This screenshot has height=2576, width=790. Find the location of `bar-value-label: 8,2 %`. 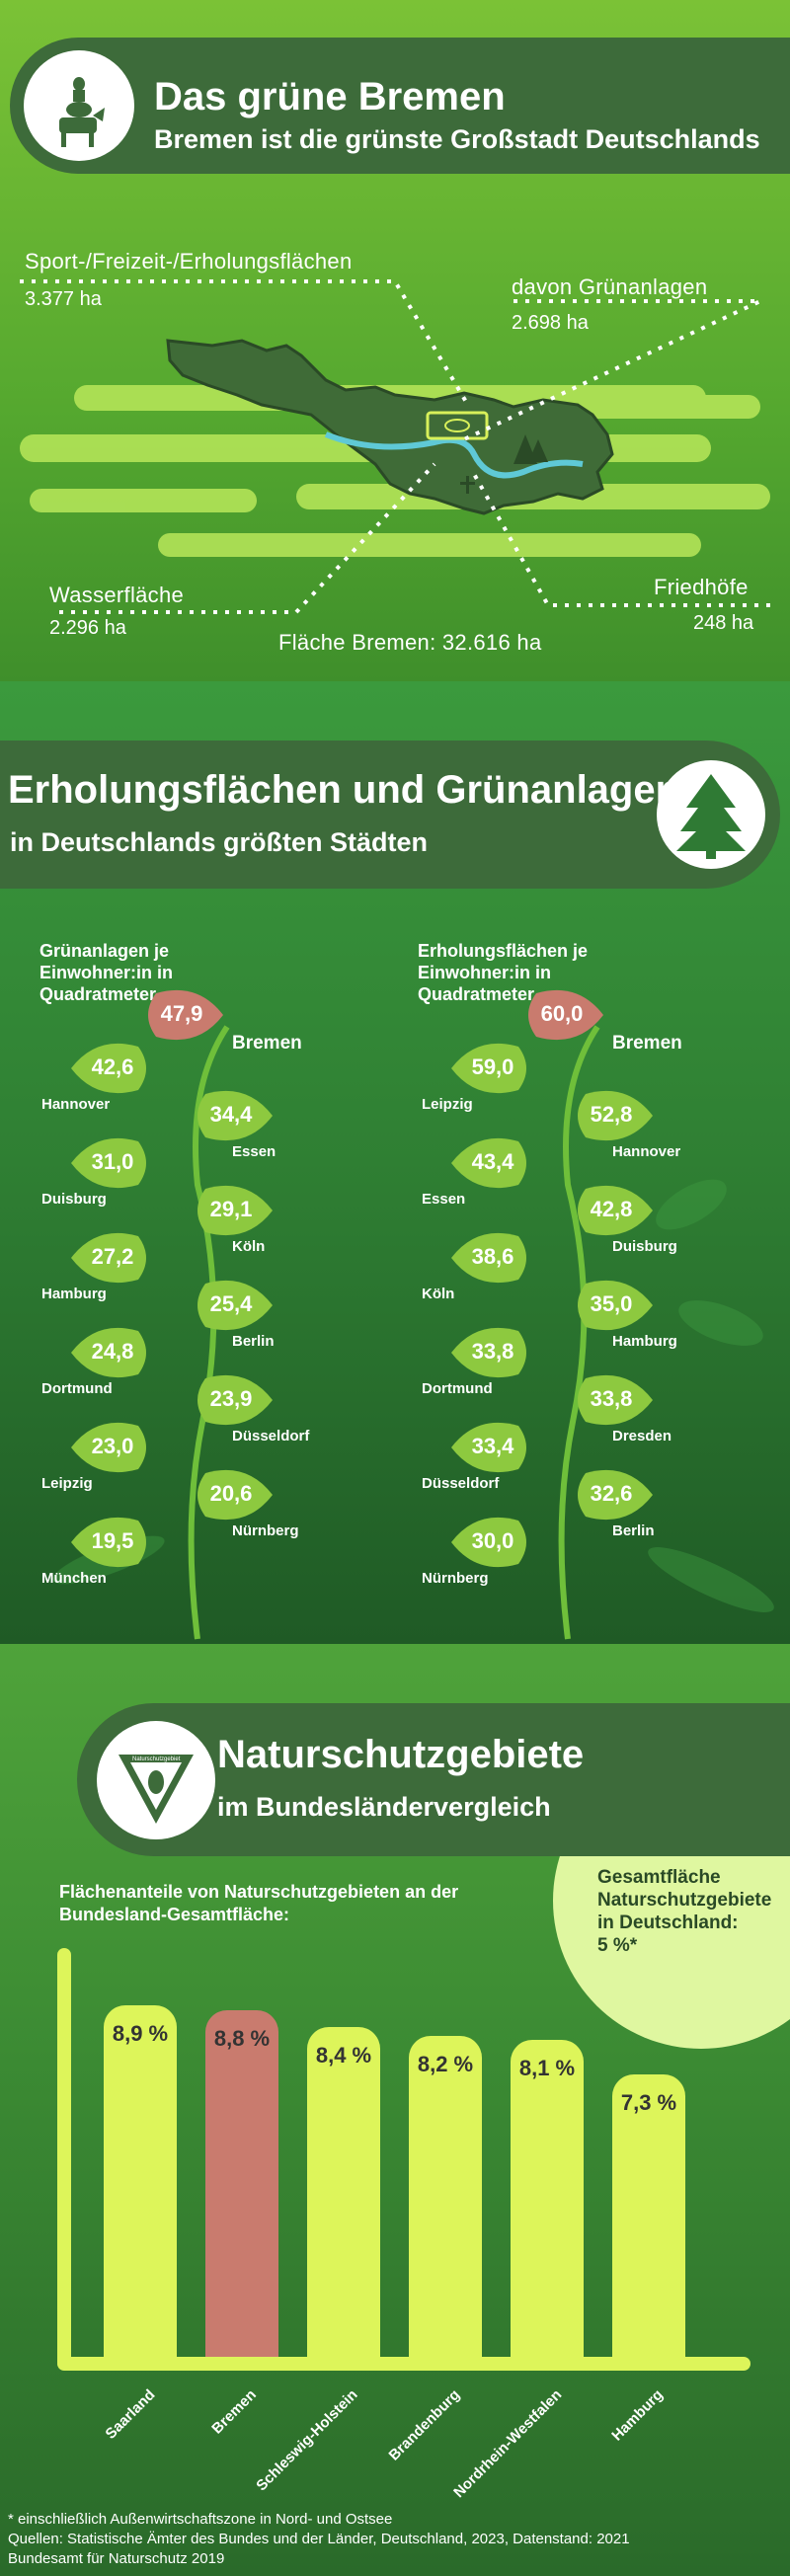

bar-value-label: 8,2 % is located at coordinates (446, 2063).